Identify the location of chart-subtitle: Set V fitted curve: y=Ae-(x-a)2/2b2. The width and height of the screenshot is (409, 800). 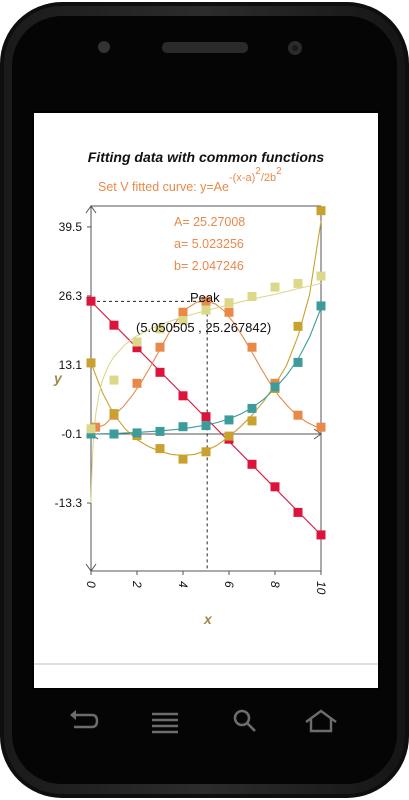
(190, 180).